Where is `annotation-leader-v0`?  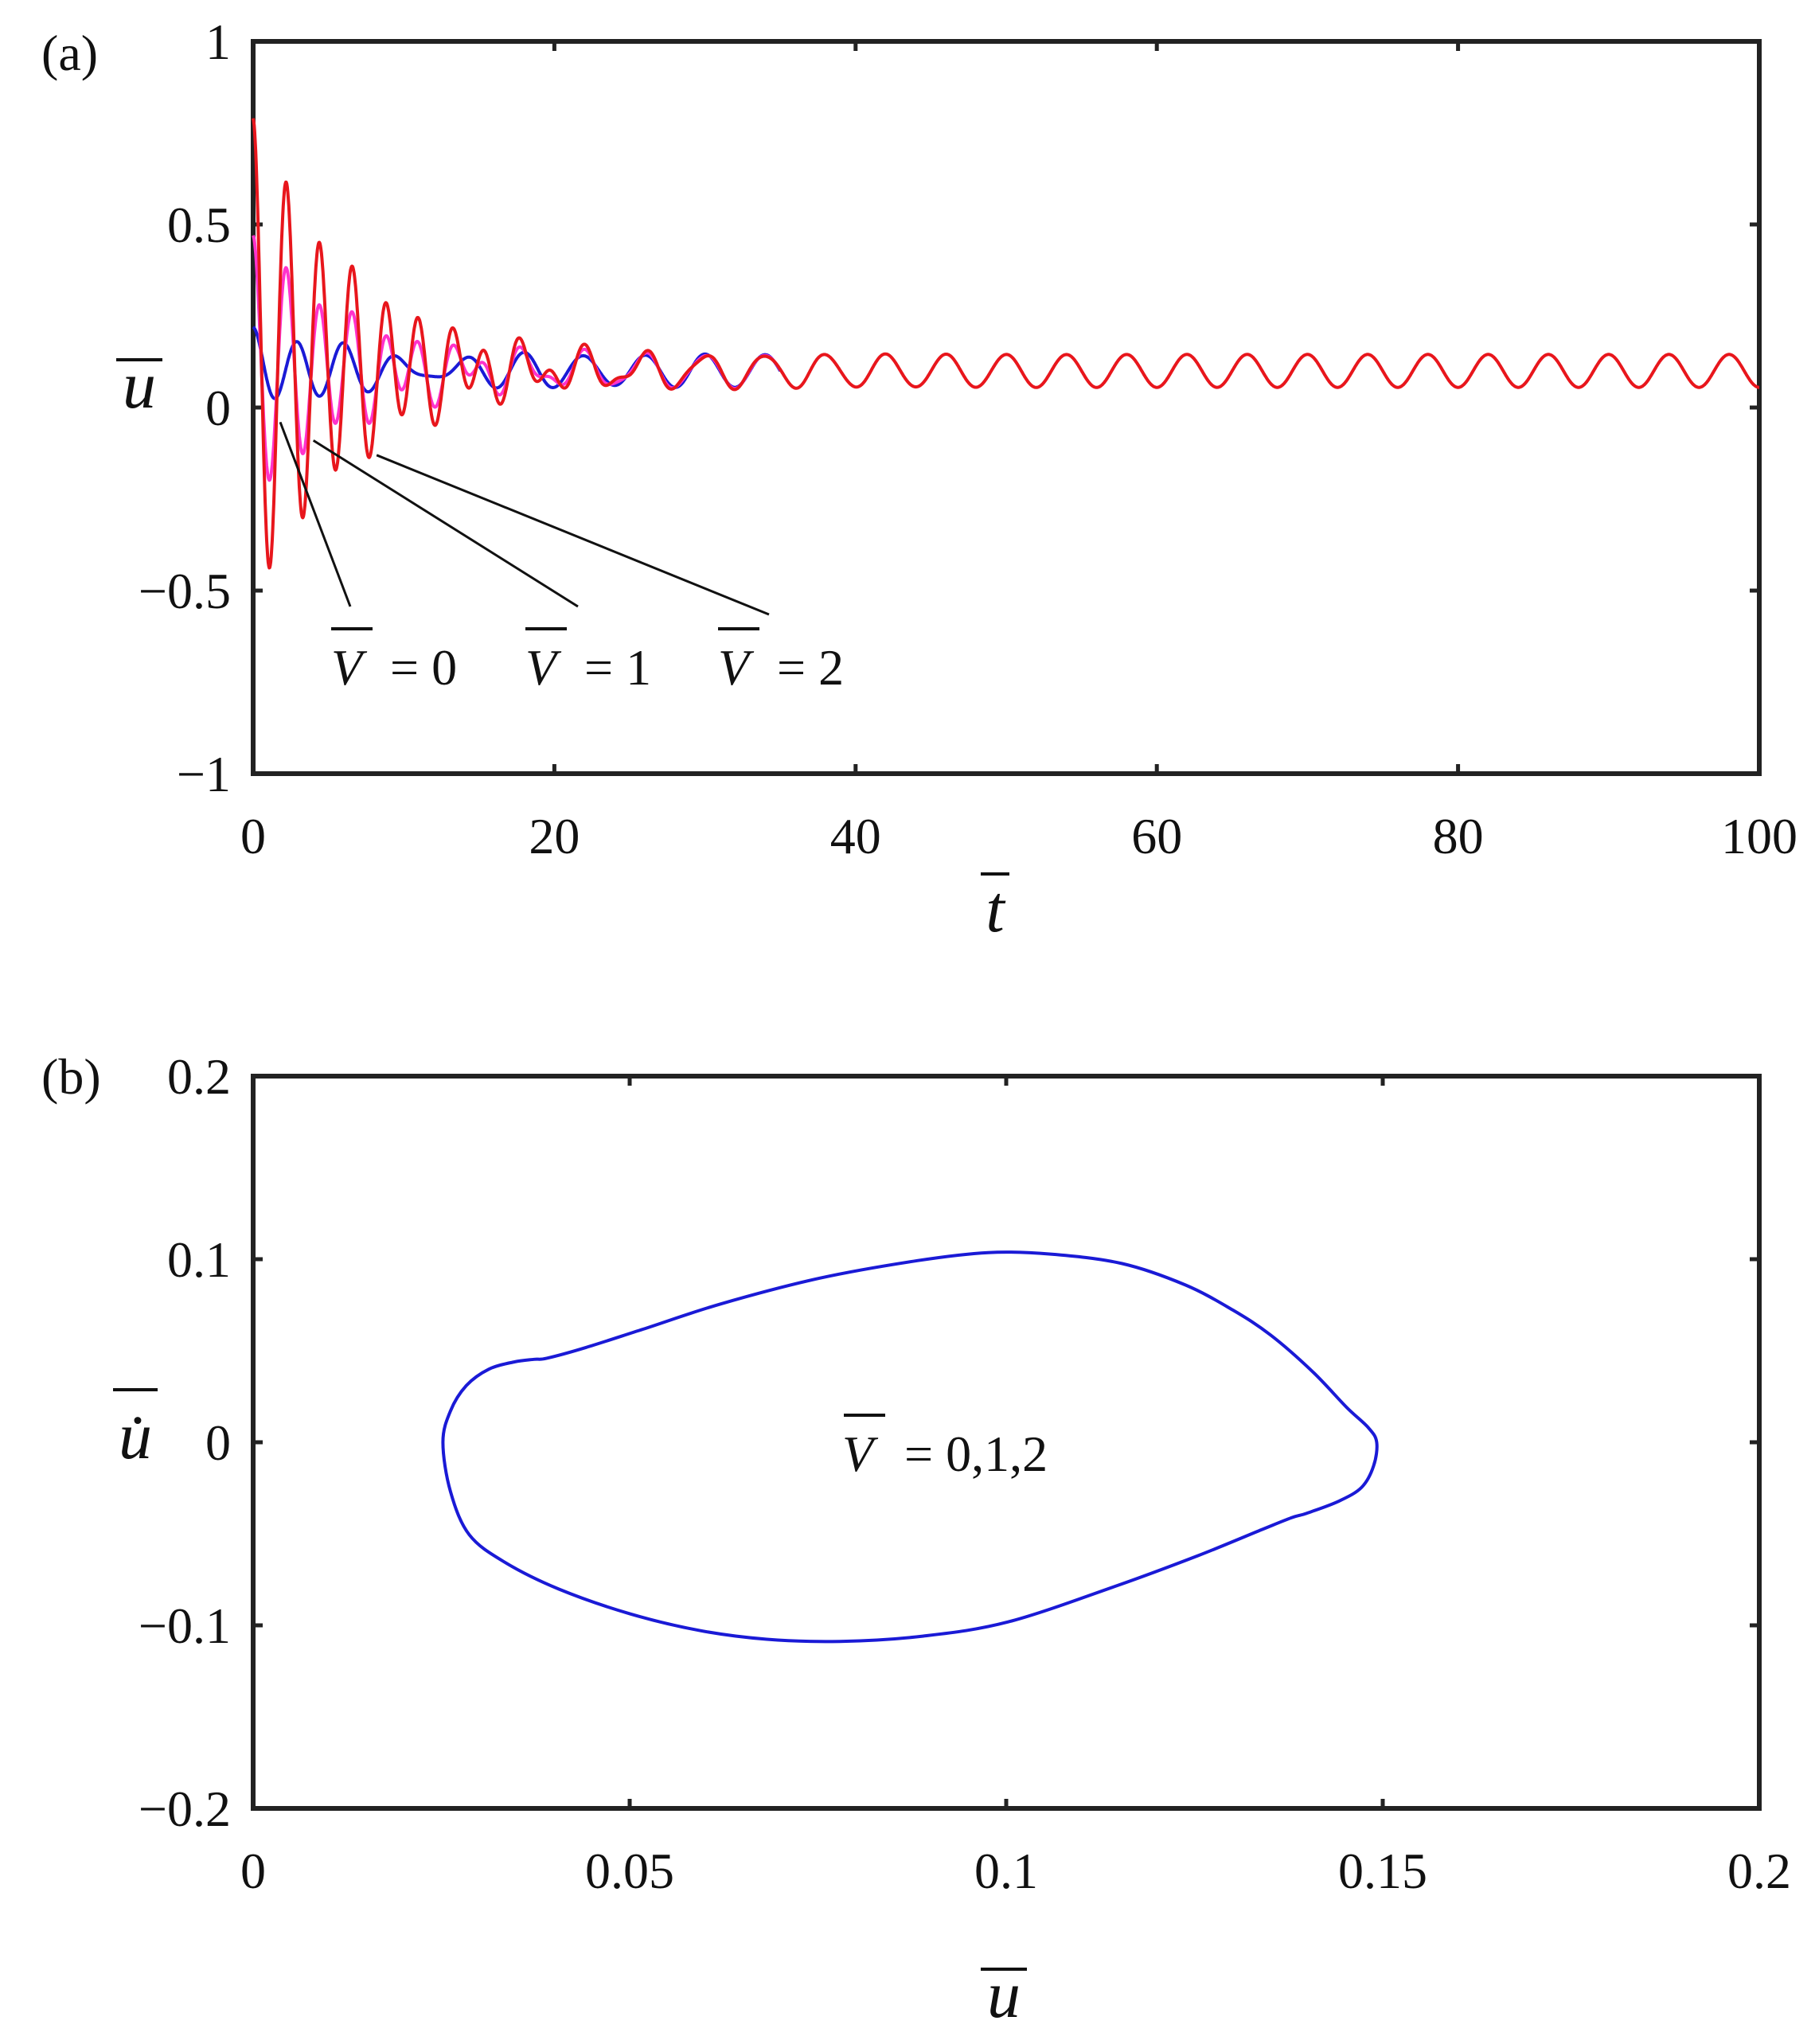 annotation-leader-v0 is located at coordinates (315, 514).